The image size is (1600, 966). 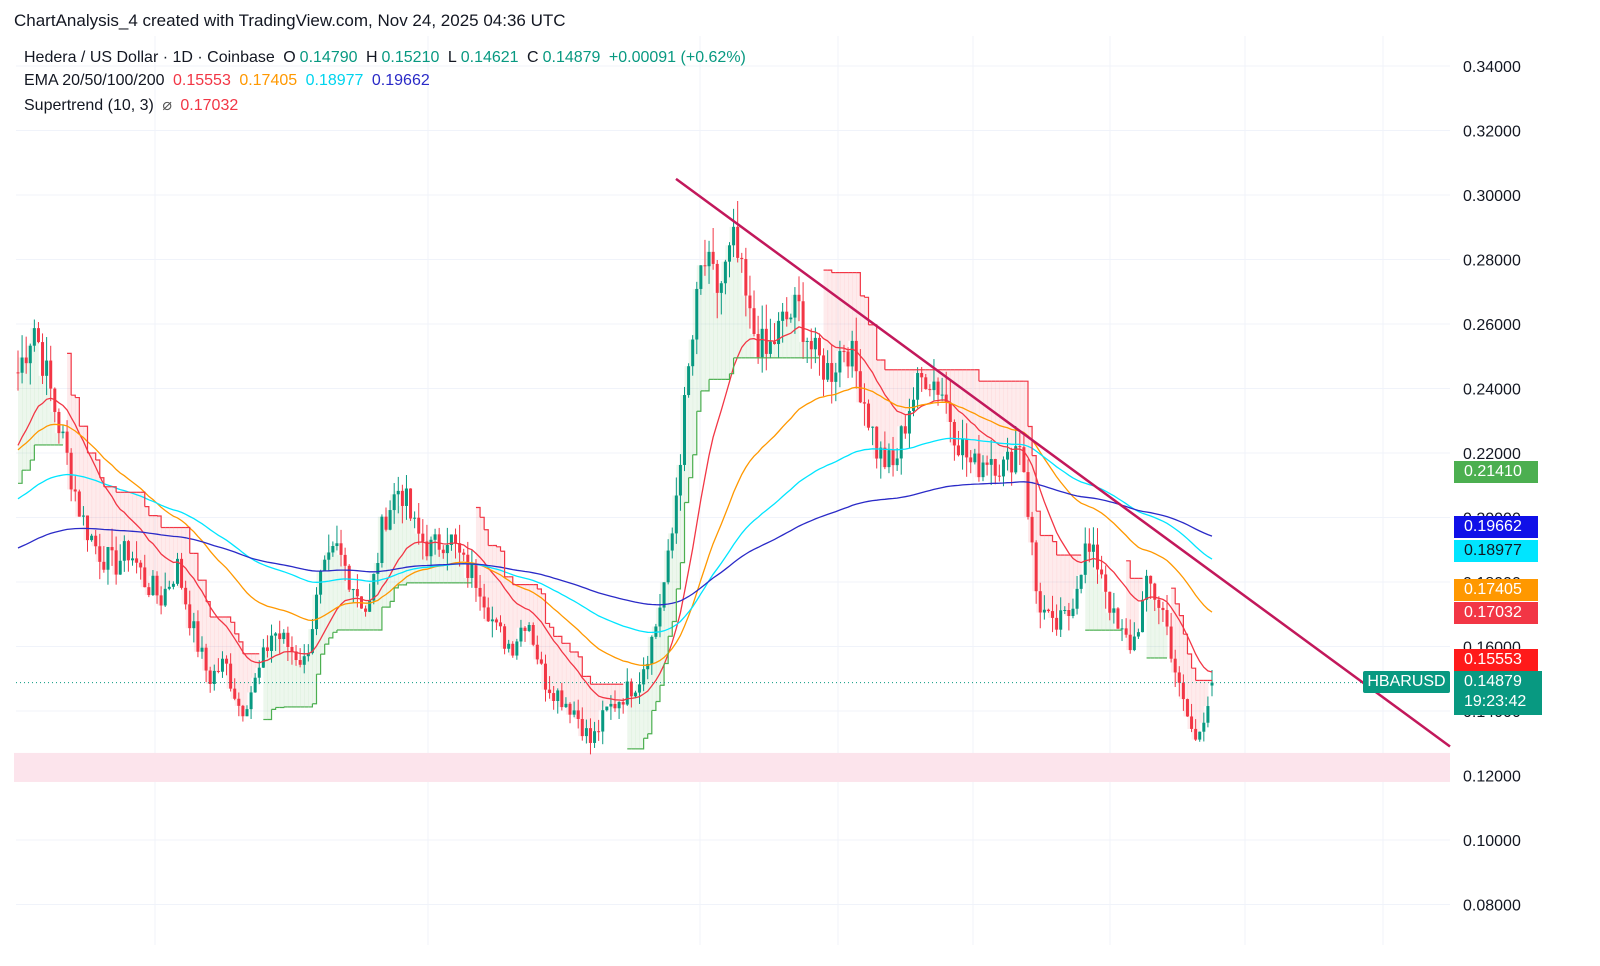 What do you see at coordinates (533, 57) in the screenshot?
I see `close-label: C` at bounding box center [533, 57].